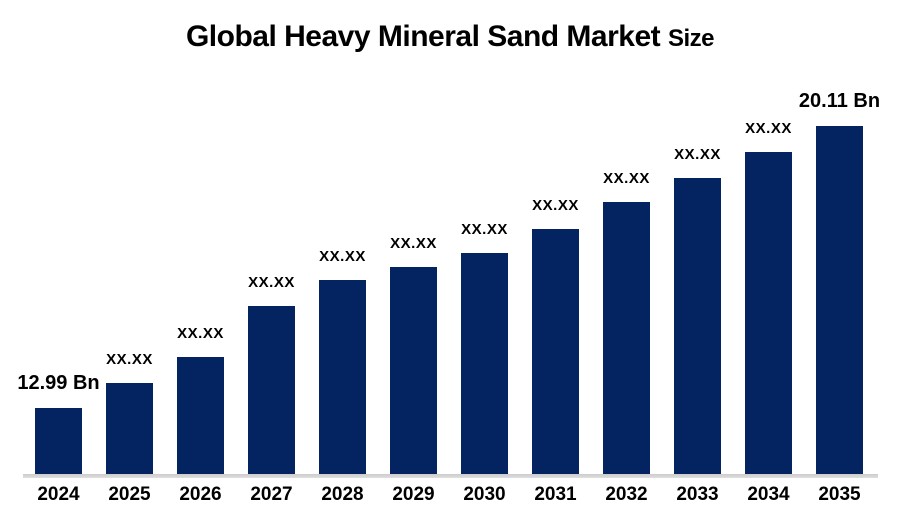  Describe the element at coordinates (626, 178) in the screenshot. I see `bar-value-label-2032: XX.XX` at that location.